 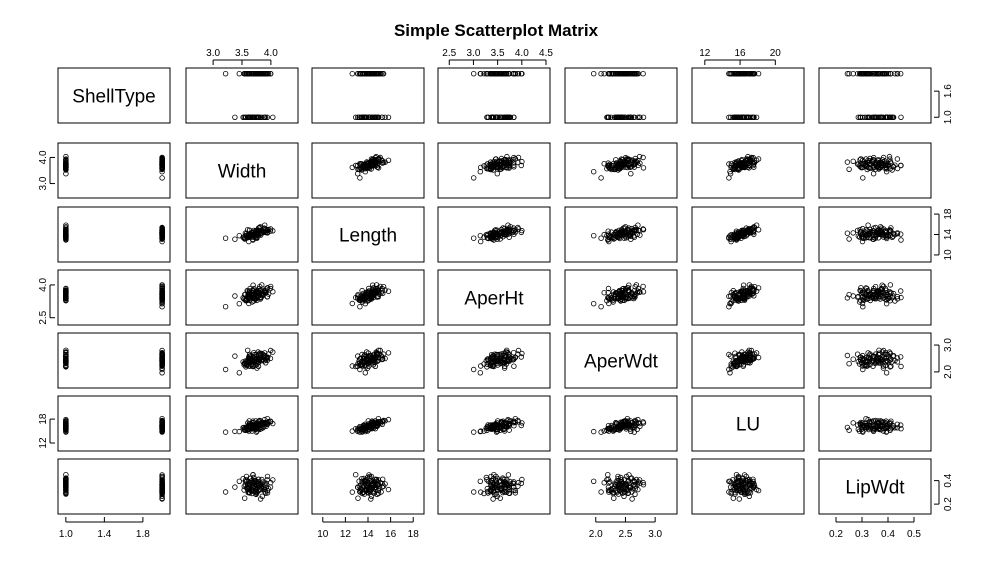 What do you see at coordinates (776, 53) in the screenshot?
I see `tick-label: 20` at bounding box center [776, 53].